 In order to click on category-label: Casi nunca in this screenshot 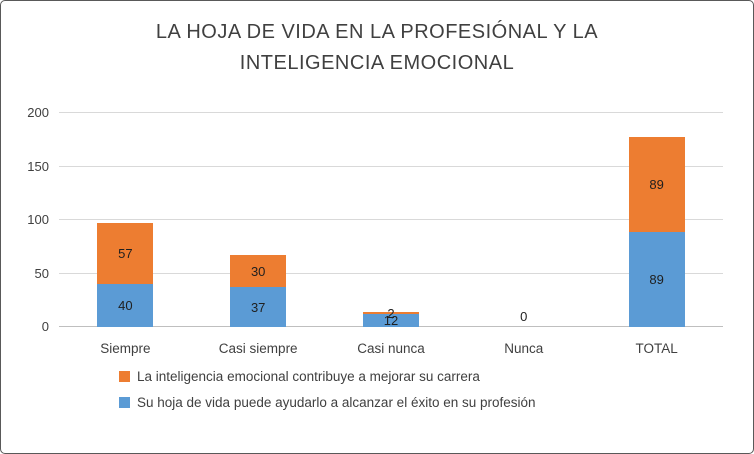, I will do `click(391, 348)`.